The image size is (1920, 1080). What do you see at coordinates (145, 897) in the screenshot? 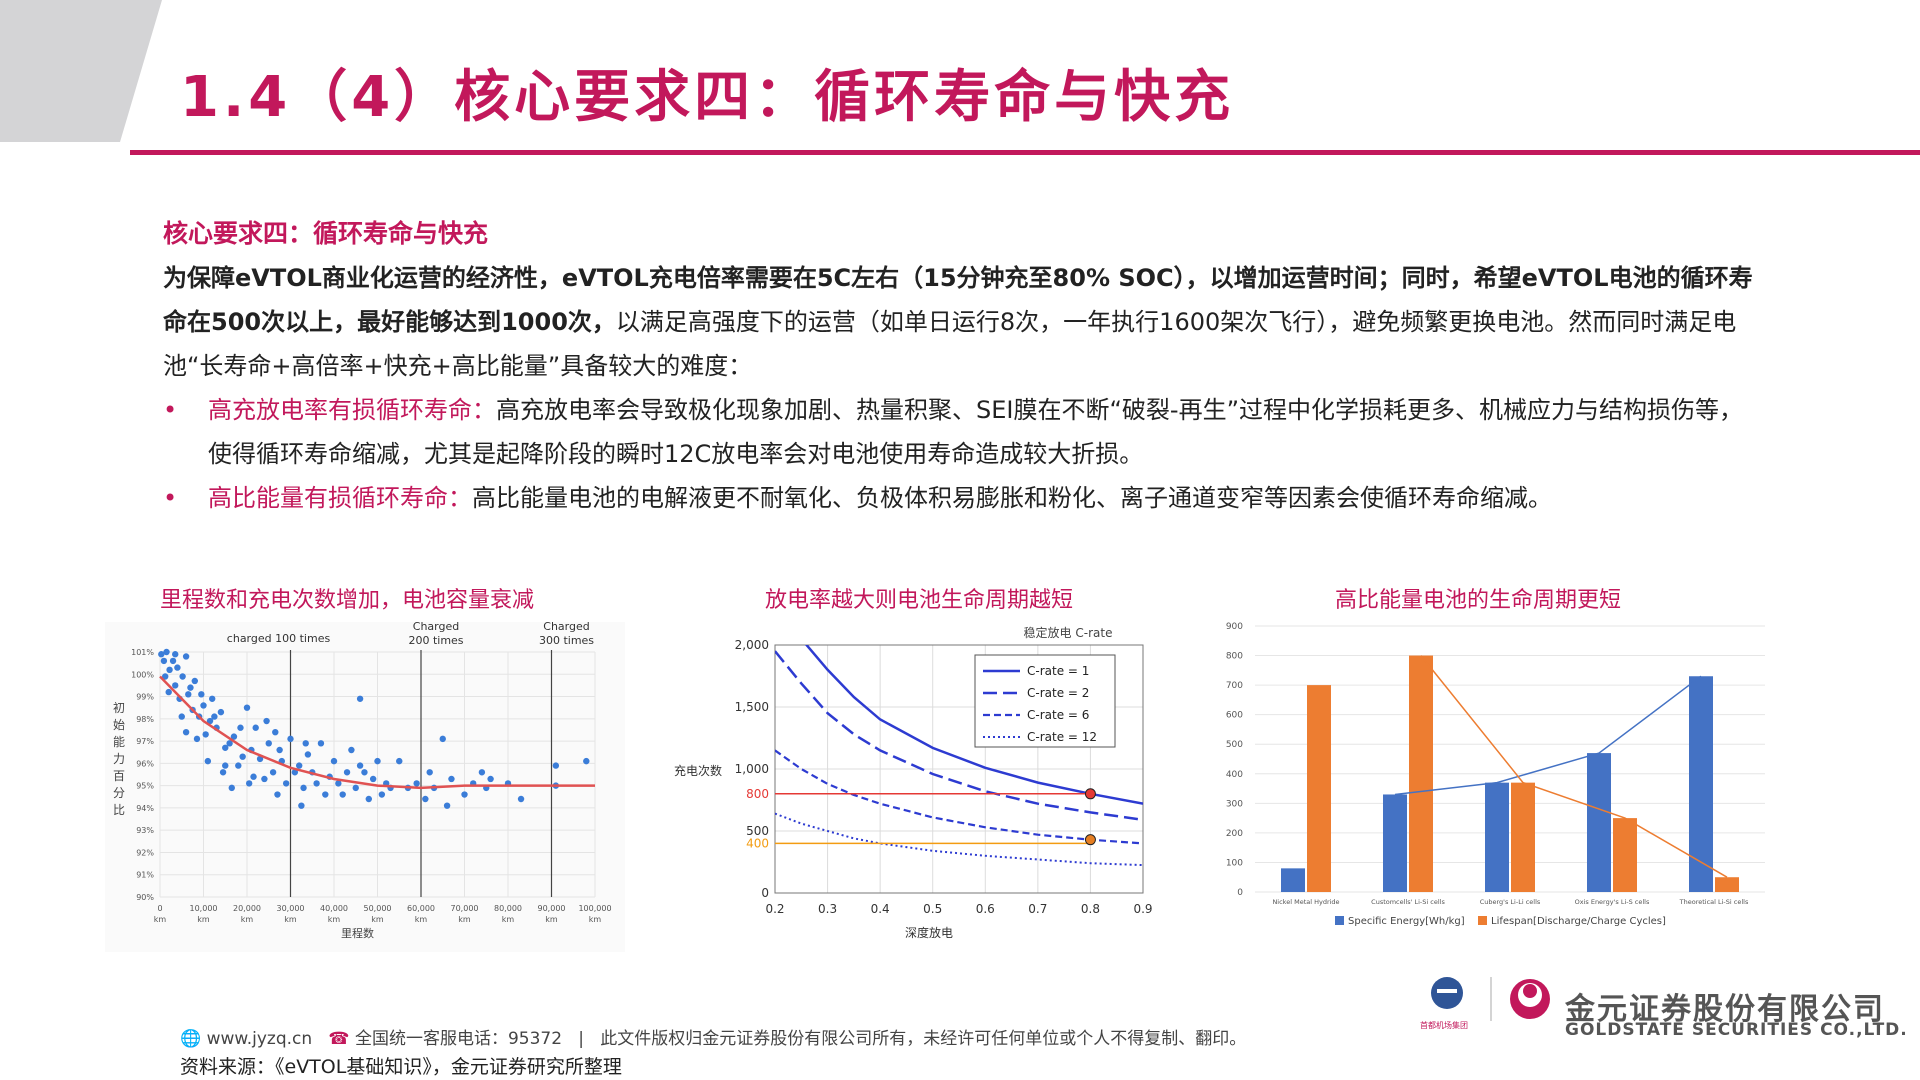
I see `y-tick-label: 90%` at bounding box center [145, 897].